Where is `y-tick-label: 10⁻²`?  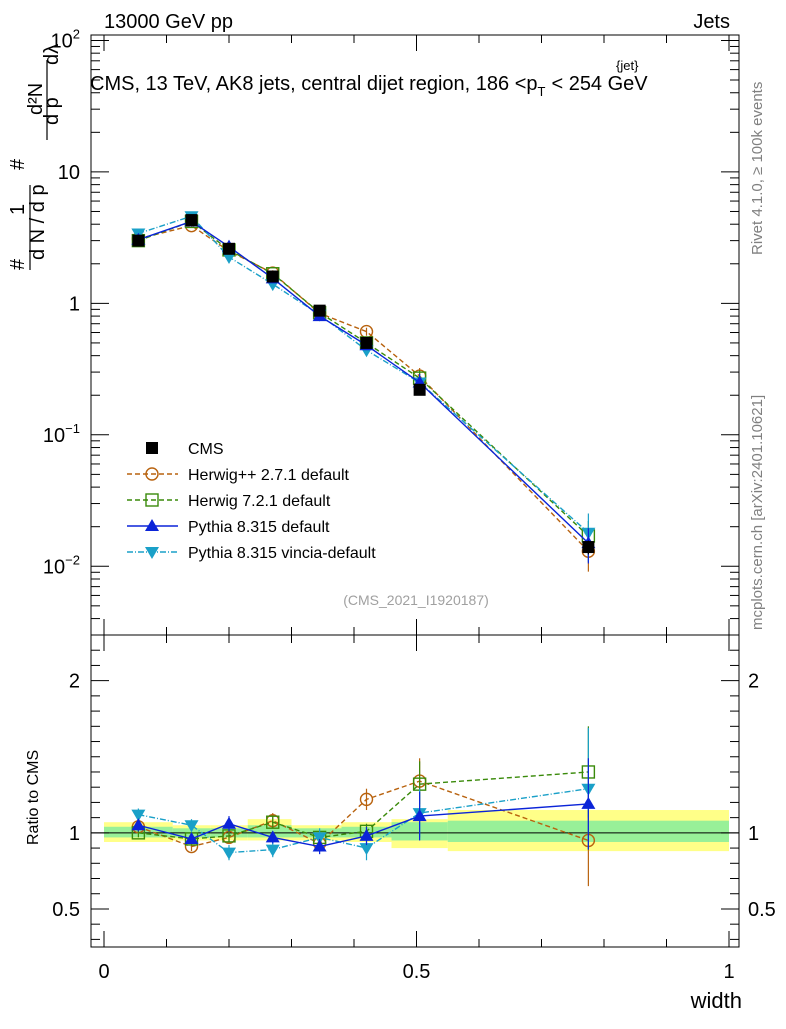
y-tick-label: 10⁻² is located at coordinates (61, 565).